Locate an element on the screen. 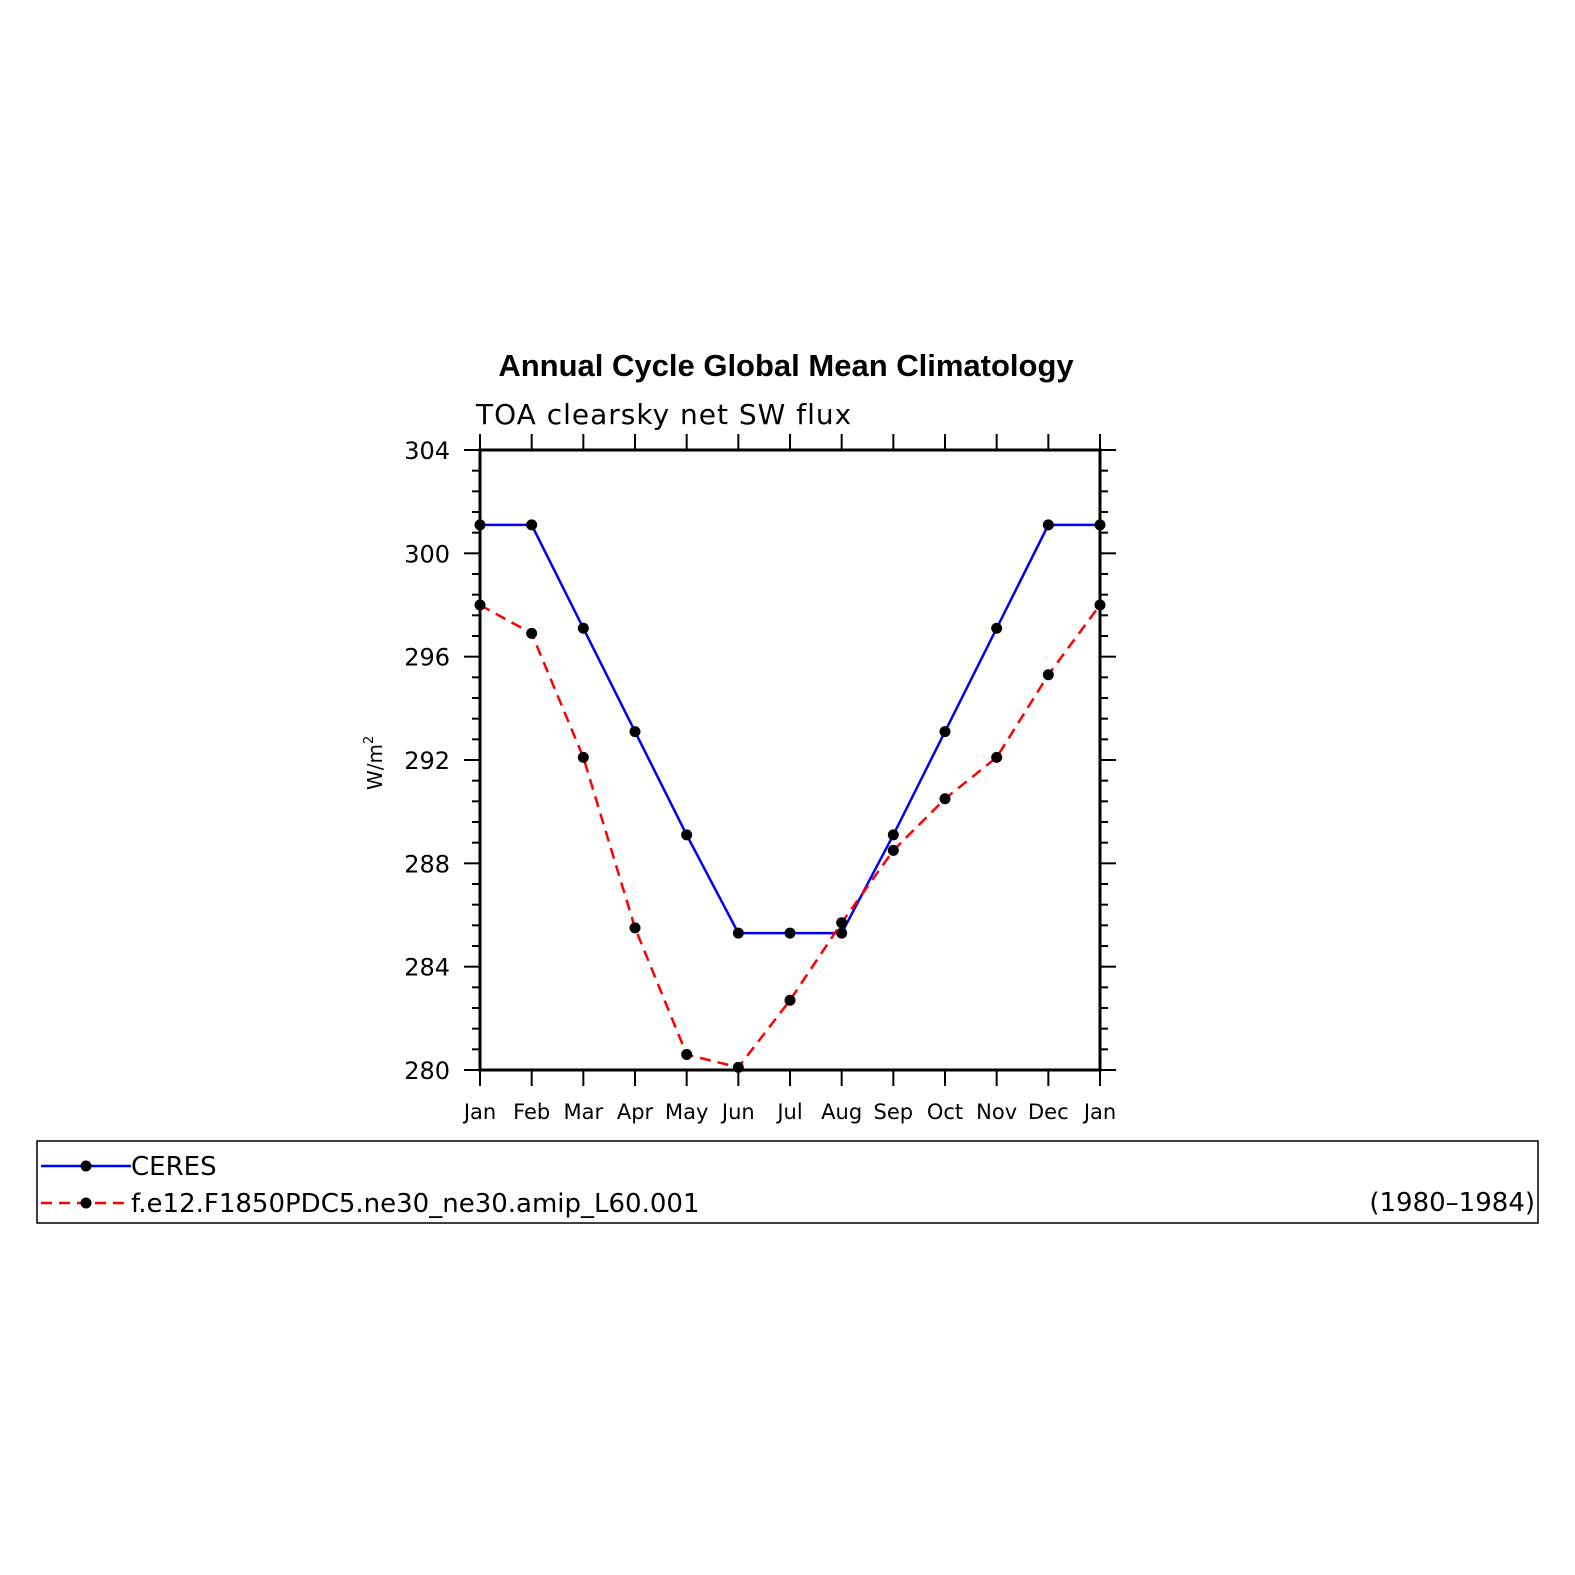  x-tick-label: Mar is located at coordinates (584, 1112).